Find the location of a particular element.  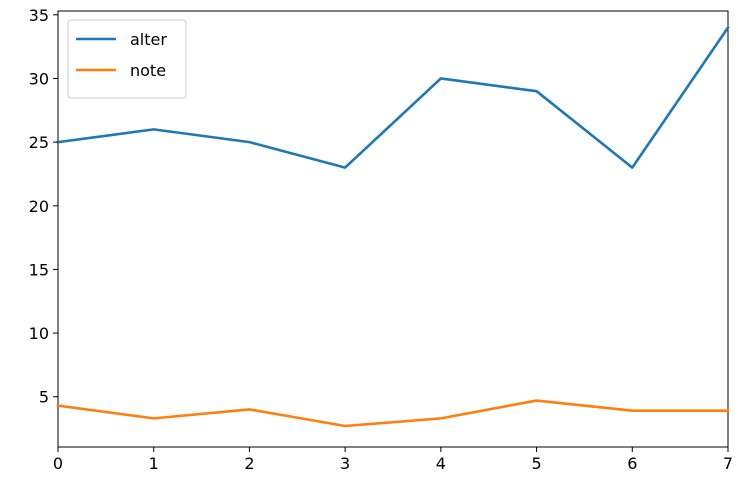

legend-label-note: note is located at coordinates (148, 70).